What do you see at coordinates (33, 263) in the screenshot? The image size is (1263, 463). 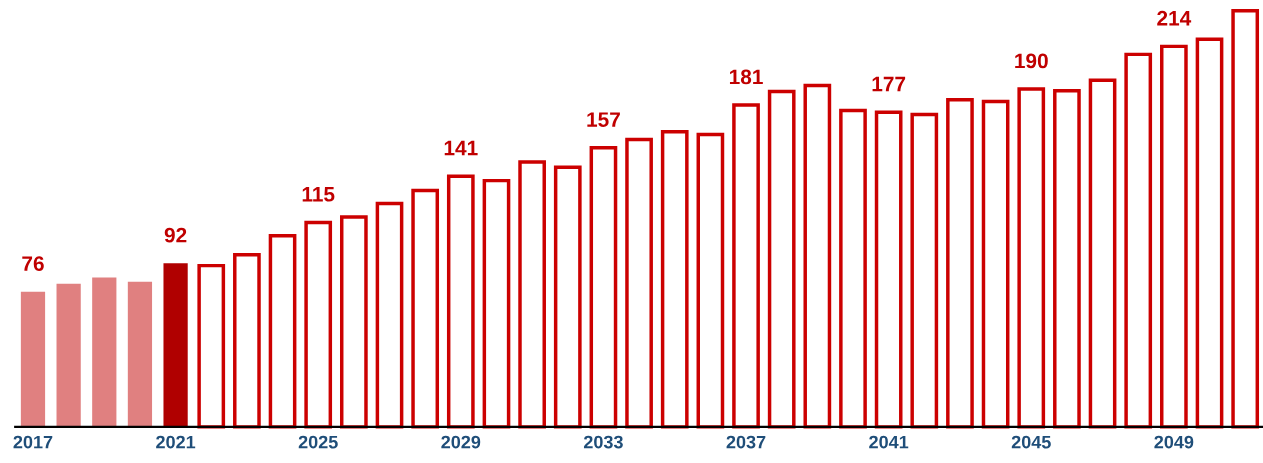 I see `data-label: 76` at bounding box center [33, 263].